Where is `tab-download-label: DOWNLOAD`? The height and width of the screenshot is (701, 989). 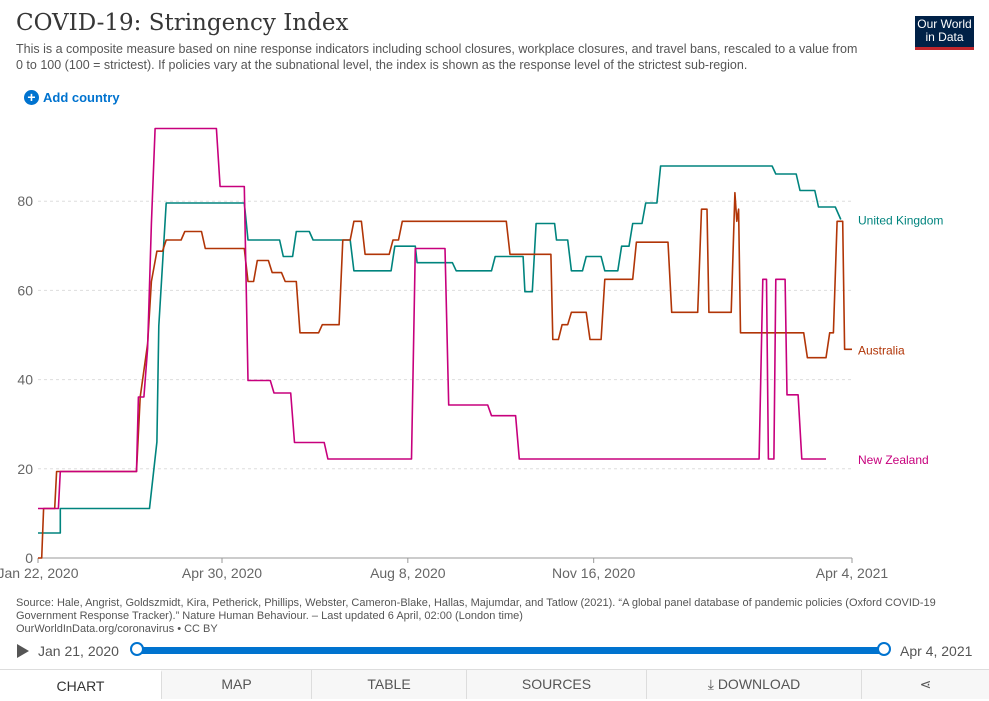
tab-download-label: DOWNLOAD is located at coordinates (759, 684).